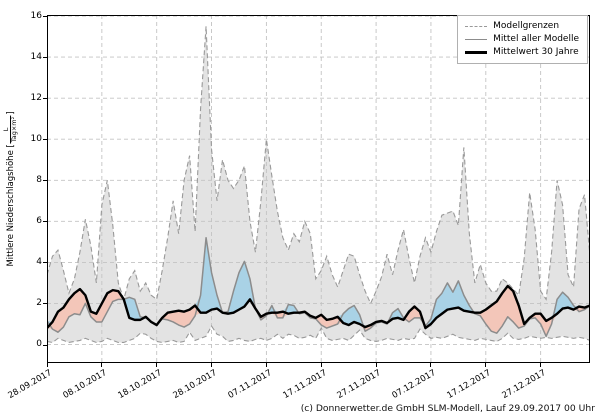 The image size is (600, 420). What do you see at coordinates (85, 384) in the screenshot?
I see `x-tick-label: 08.10.2017` at bounding box center [85, 384].